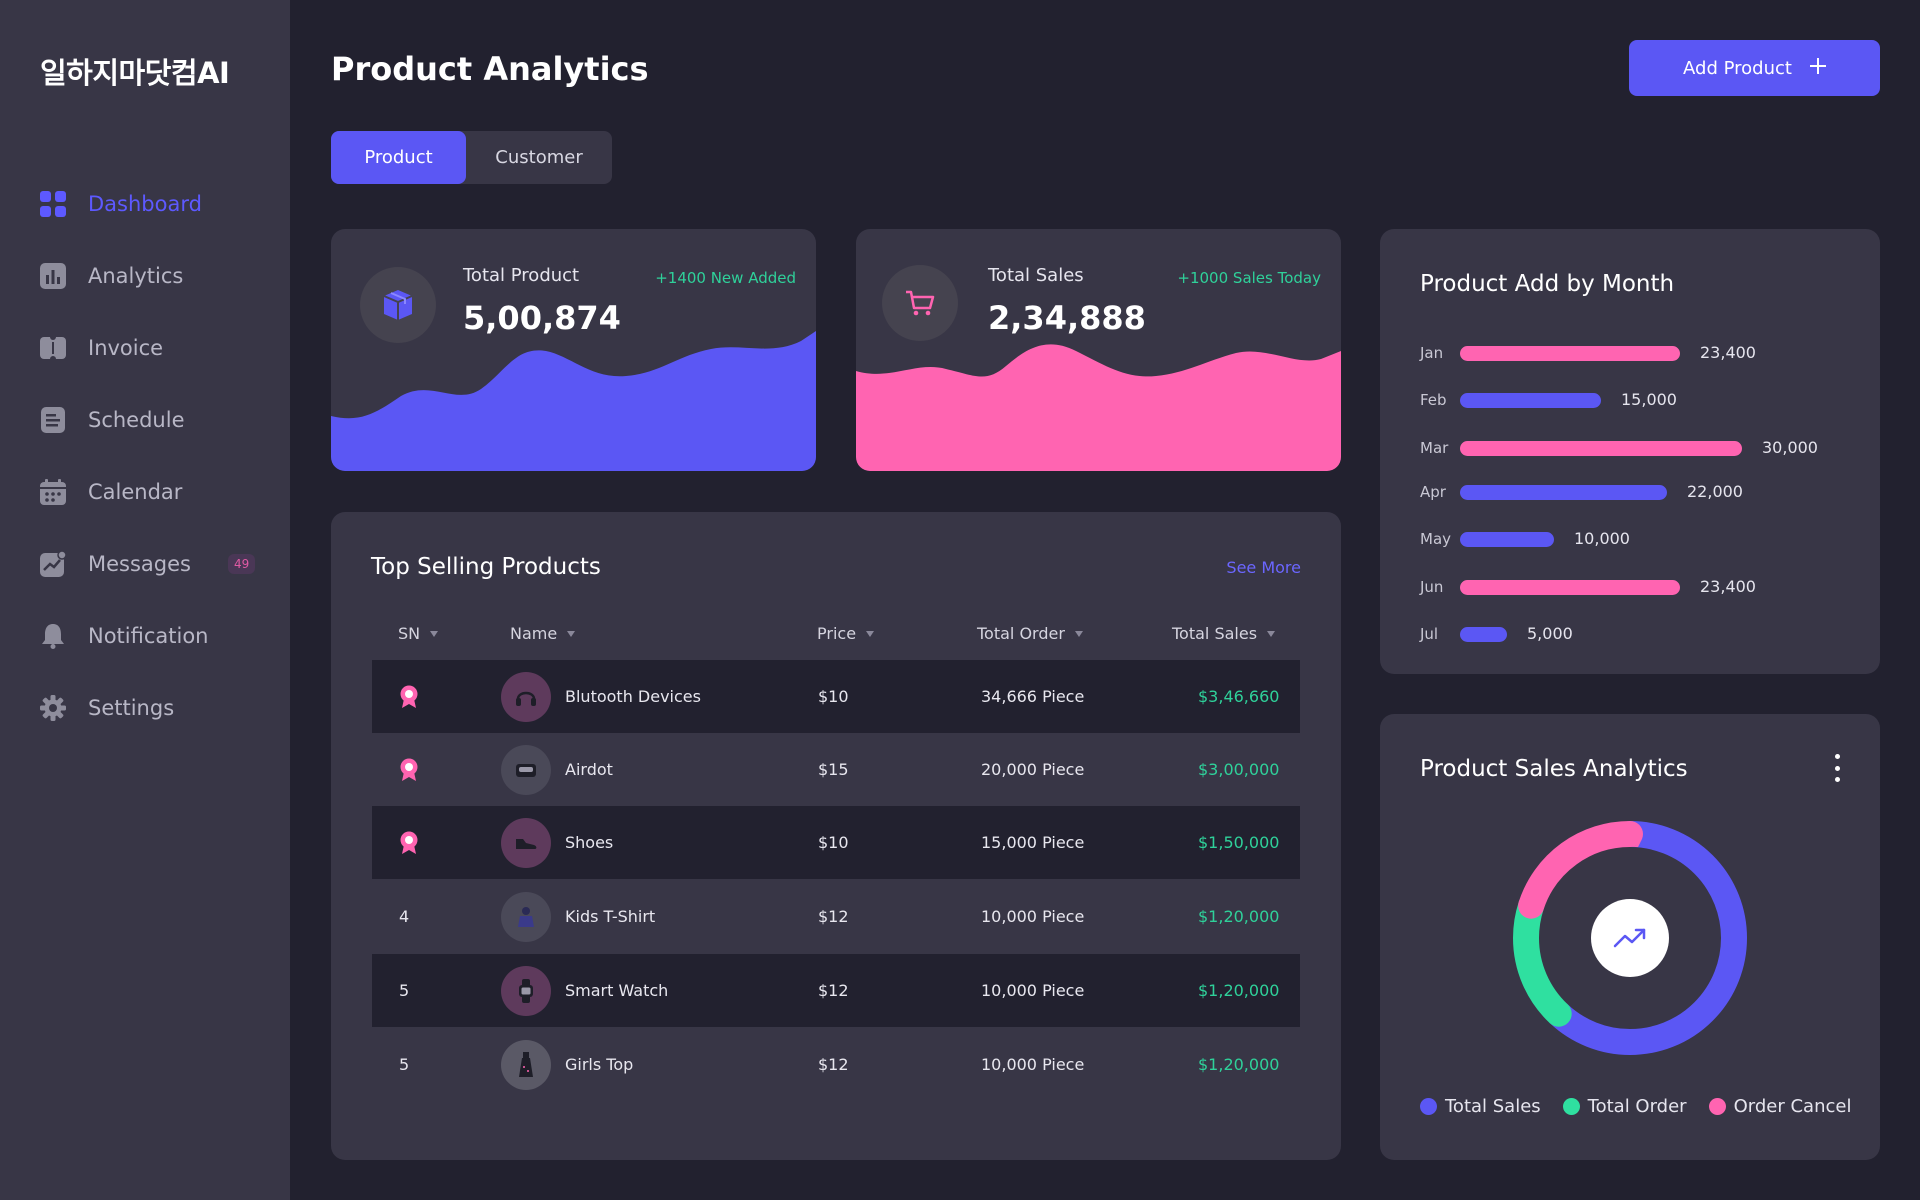 The width and height of the screenshot is (1920, 1200). Describe the element at coordinates (1433, 492) in the screenshot. I see `month-label: Apr` at that location.